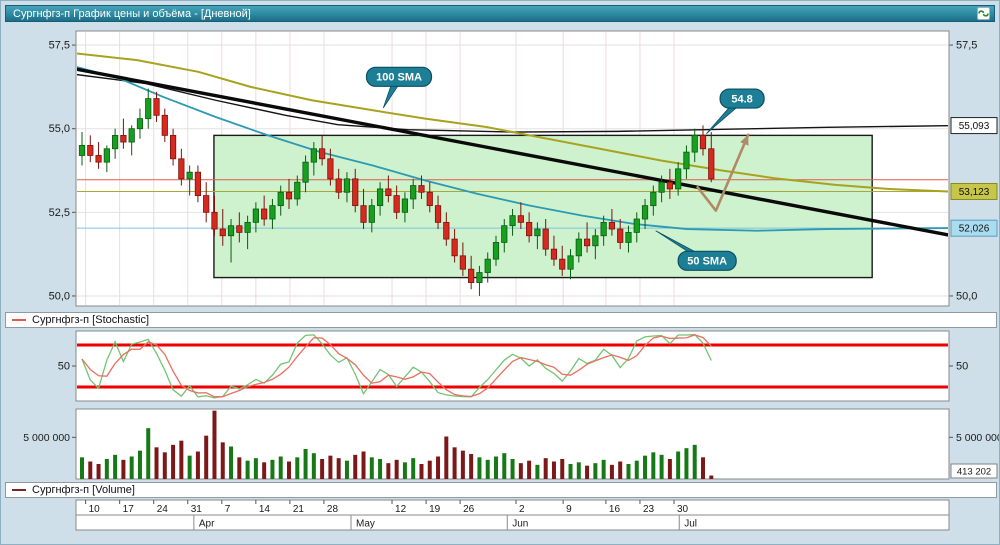 The height and width of the screenshot is (545, 1000). Describe the element at coordinates (512, 507) in the screenshot. I see `week-axis-row` at that location.